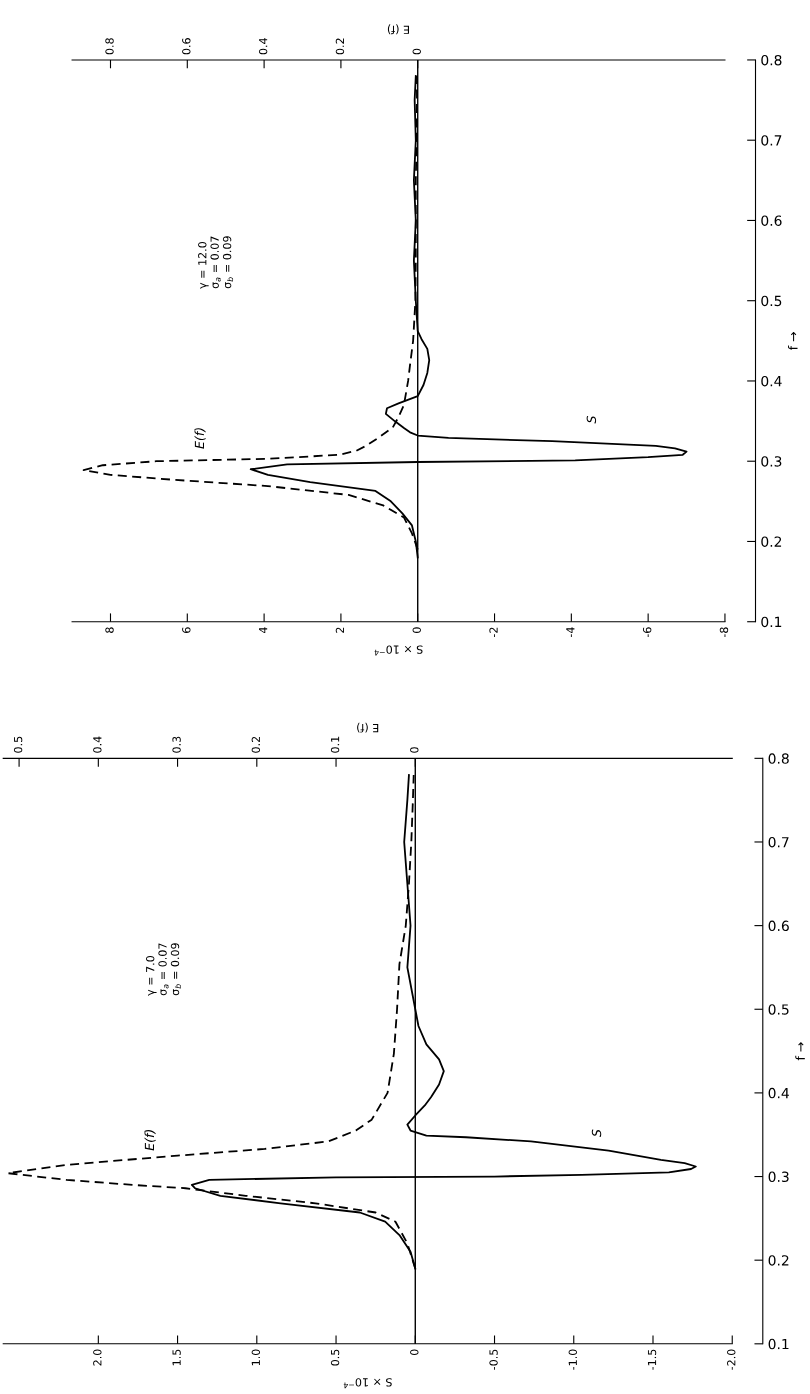  I want to click on x2-tick-label: 0.3, so click(176, 744).